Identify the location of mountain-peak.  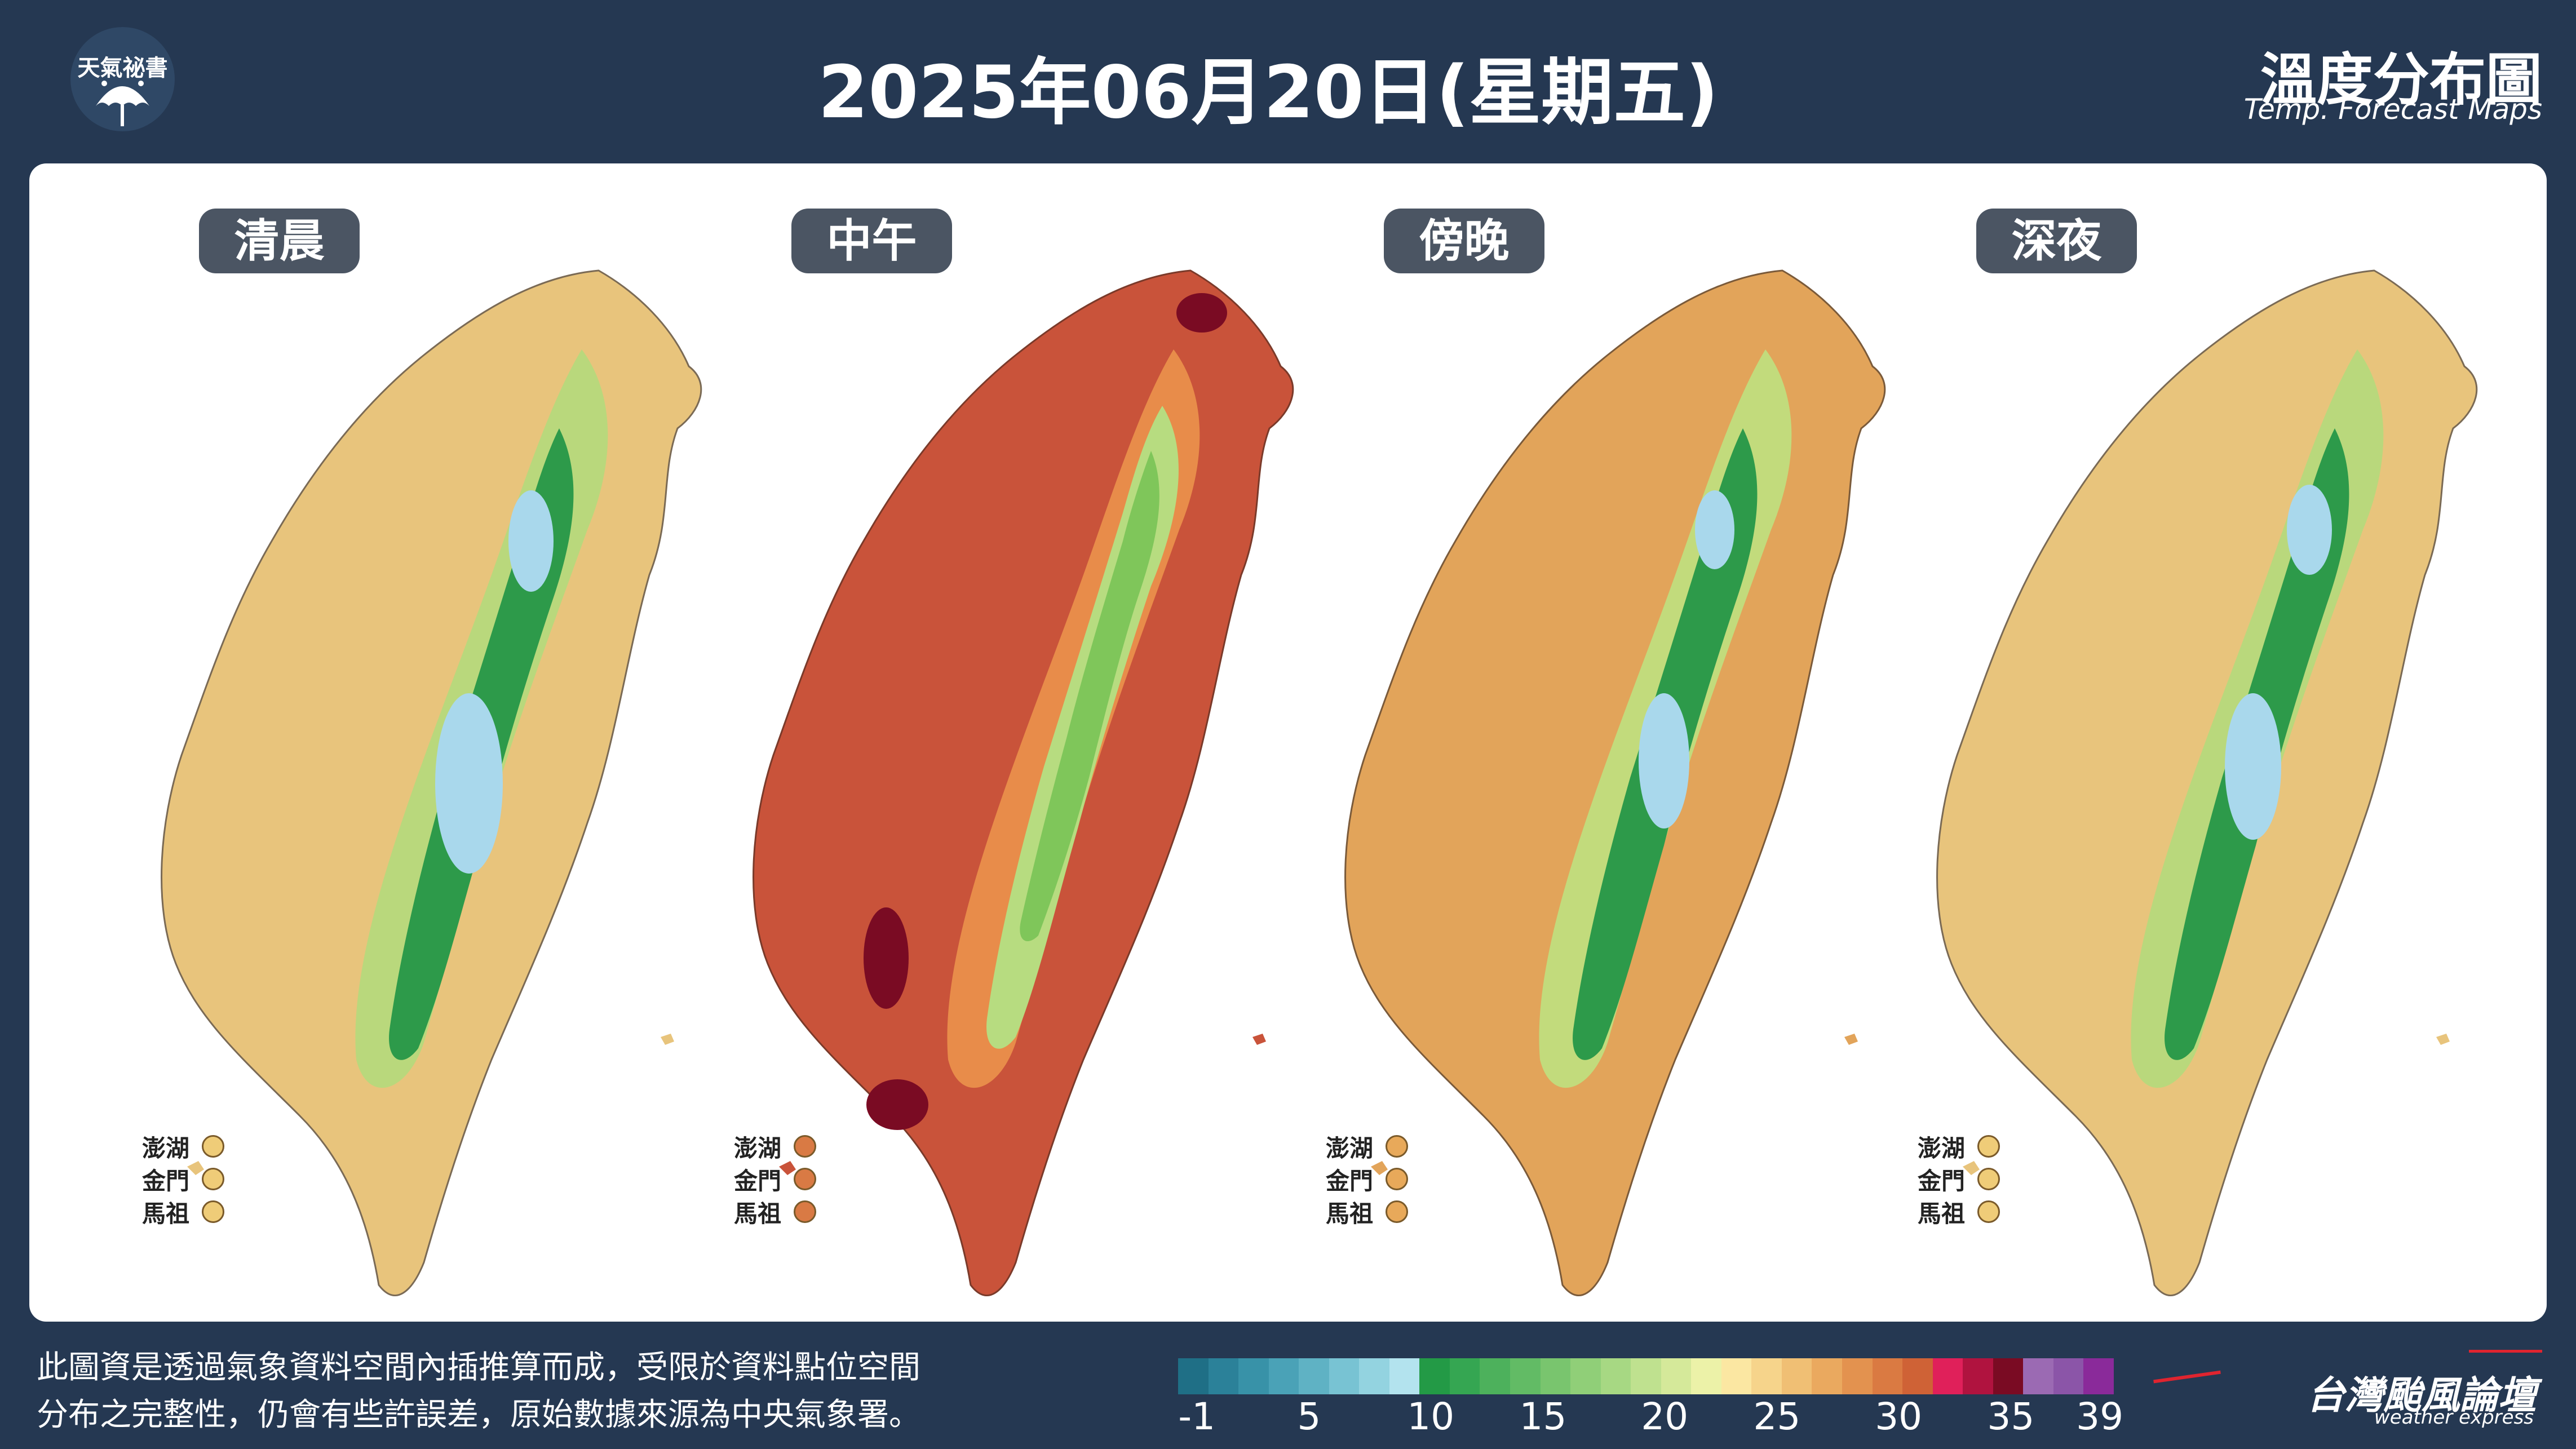
(1089, 696).